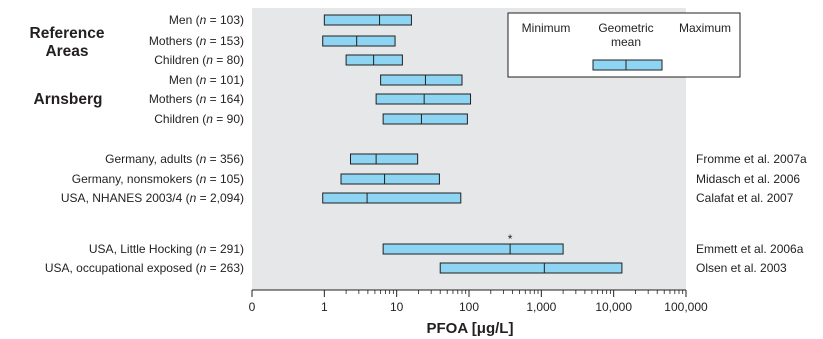 The image size is (823, 339). I want to click on row-label: USA, NHANES 2003/4 (n = 2,094), so click(152, 198).